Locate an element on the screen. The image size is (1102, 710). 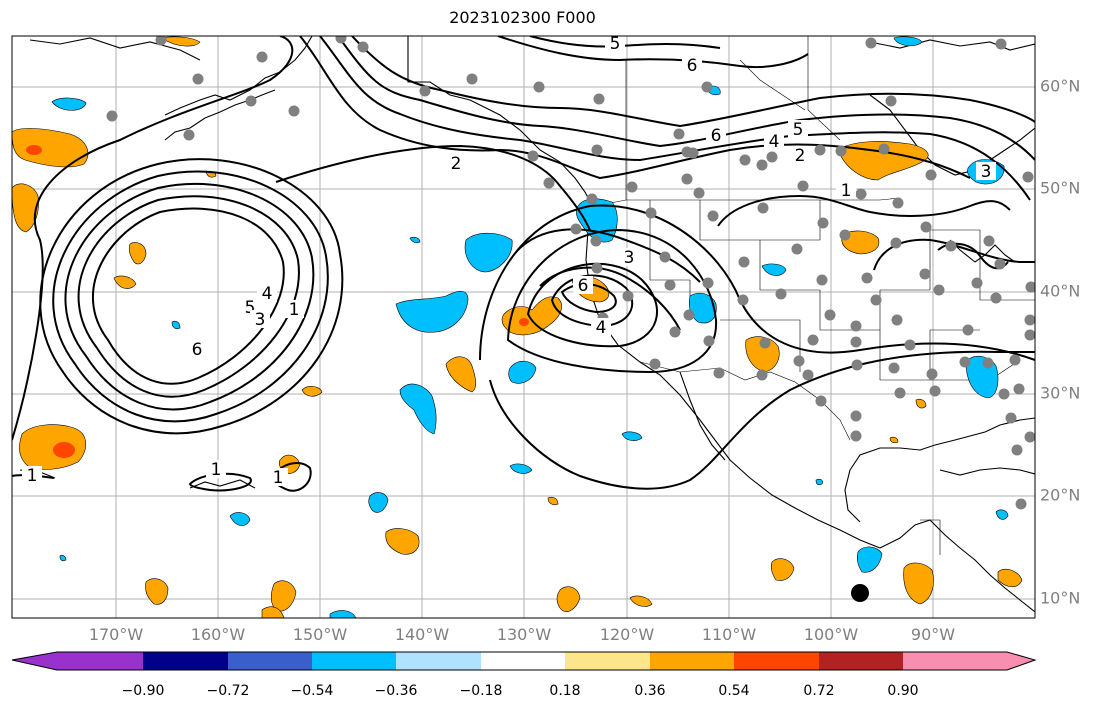
lon-tick-label: 150°W is located at coordinates (320, 634).